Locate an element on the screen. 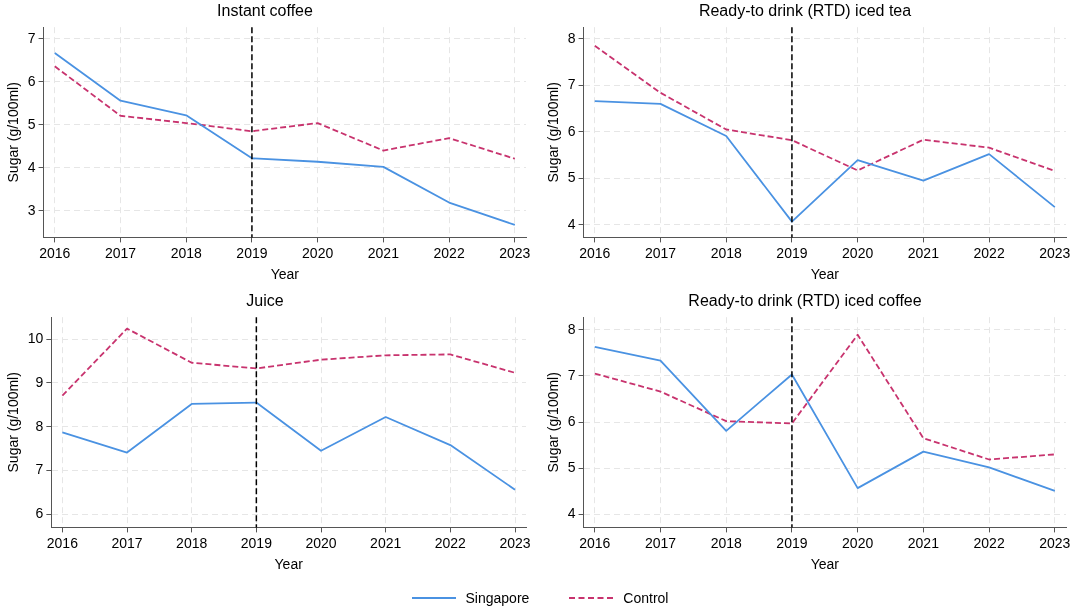  chart-title: Instant coffee is located at coordinates (265, 11).